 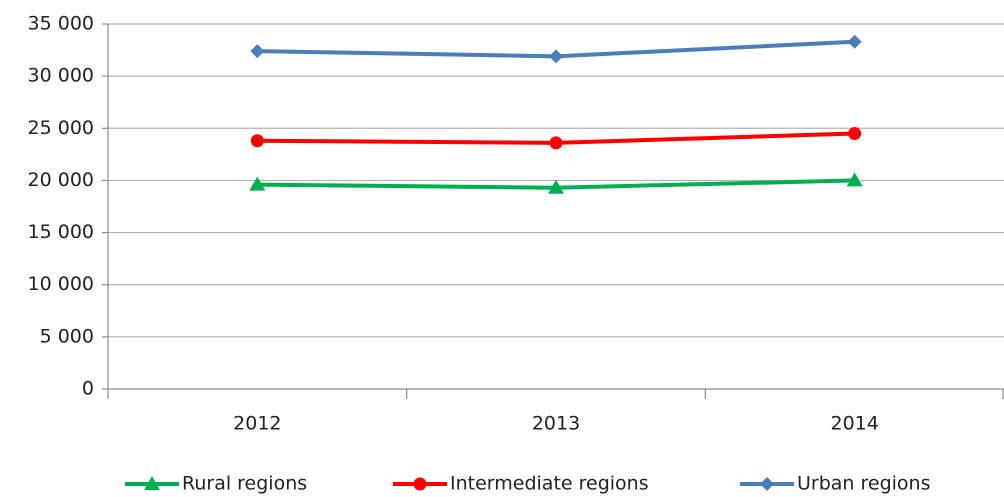 What do you see at coordinates (61, 76) in the screenshot?
I see `y-tick-label: 30 000` at bounding box center [61, 76].